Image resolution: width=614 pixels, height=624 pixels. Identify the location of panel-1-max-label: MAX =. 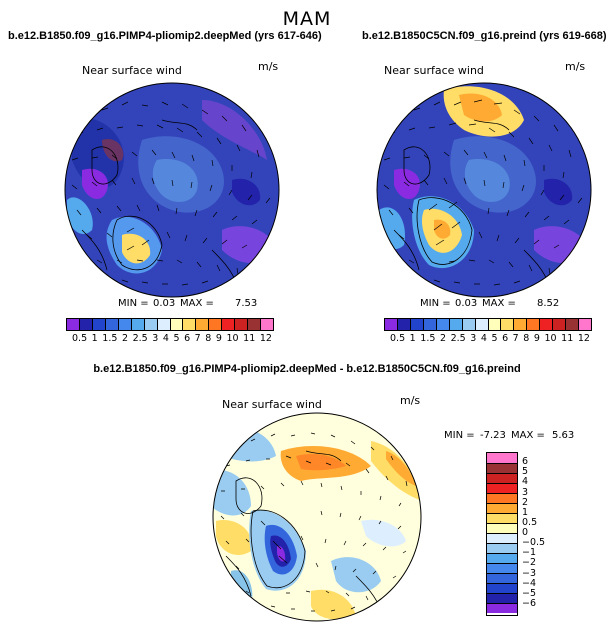
(197, 303).